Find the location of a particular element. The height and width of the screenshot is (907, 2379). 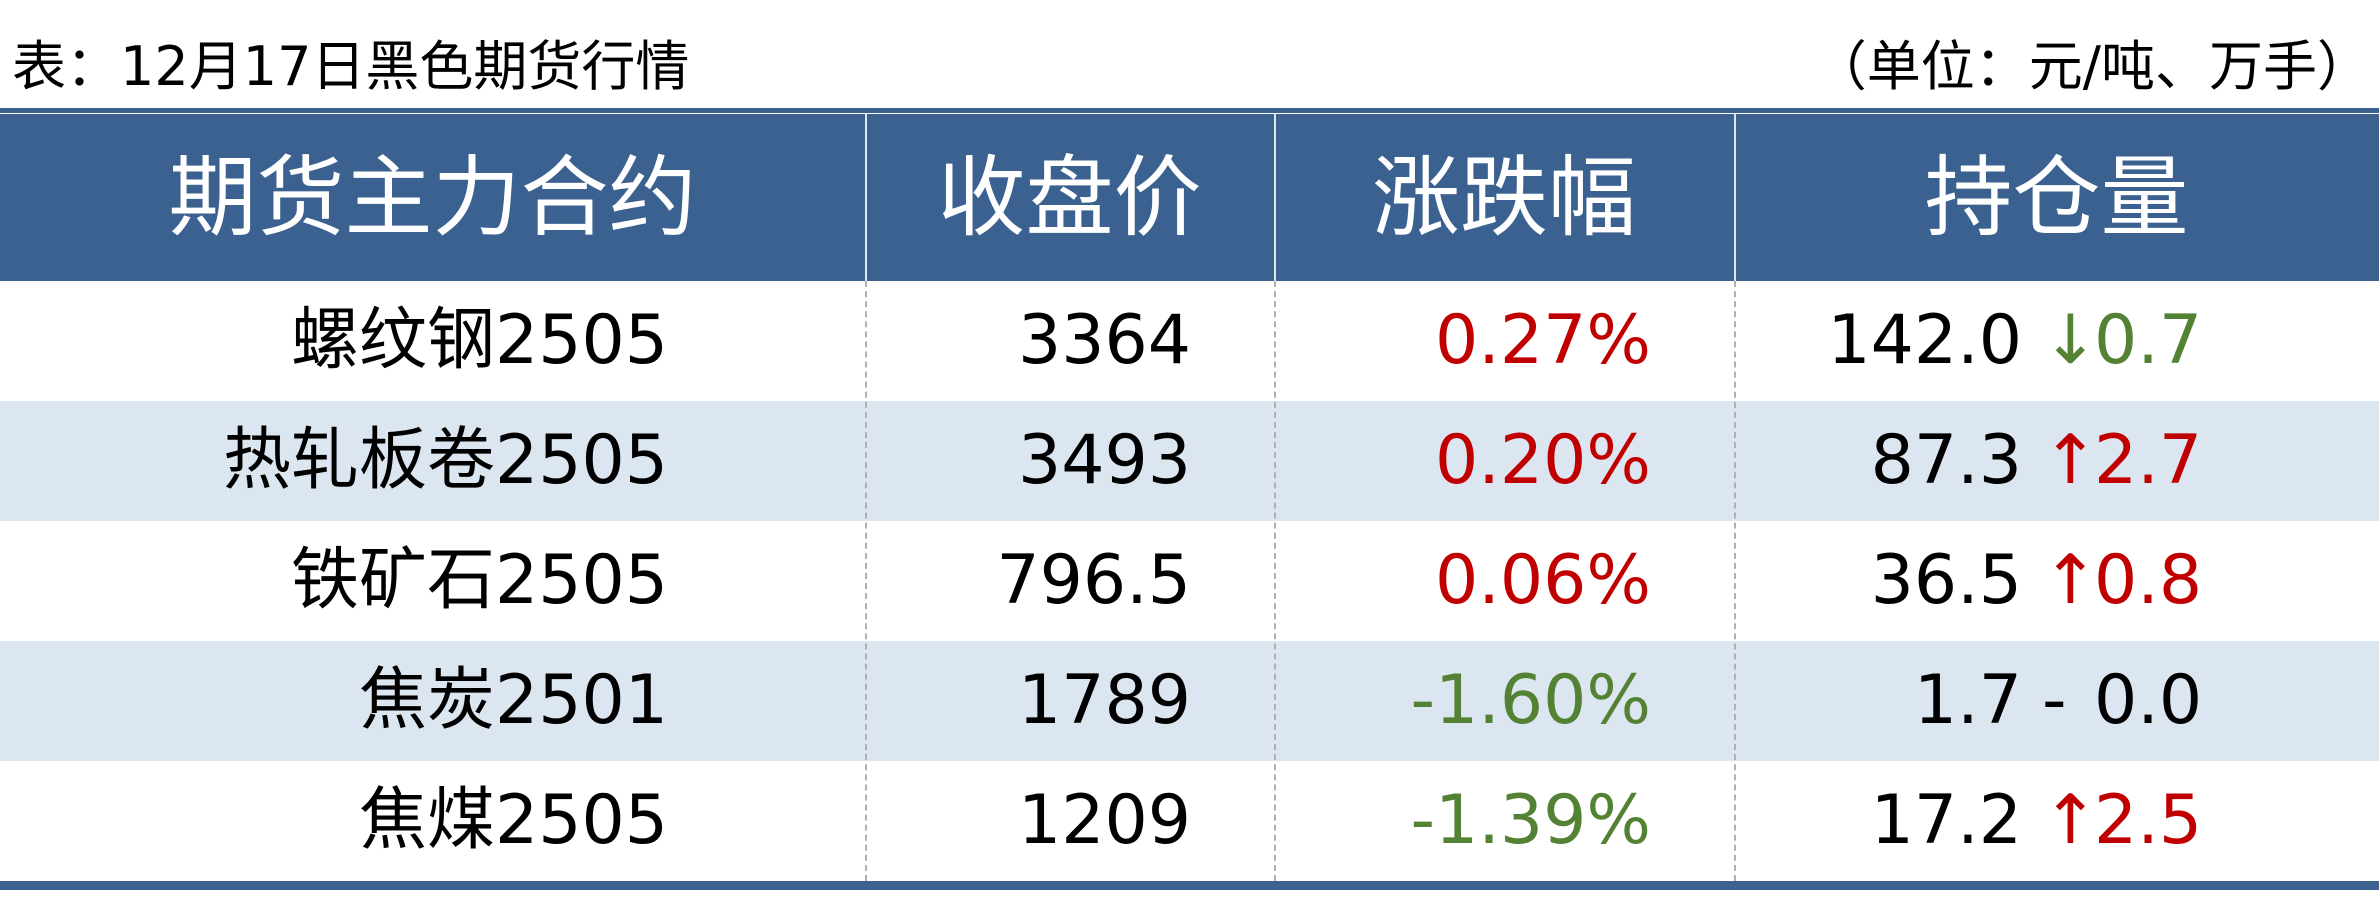

column-header: 收盘价 is located at coordinates (1069, 197).